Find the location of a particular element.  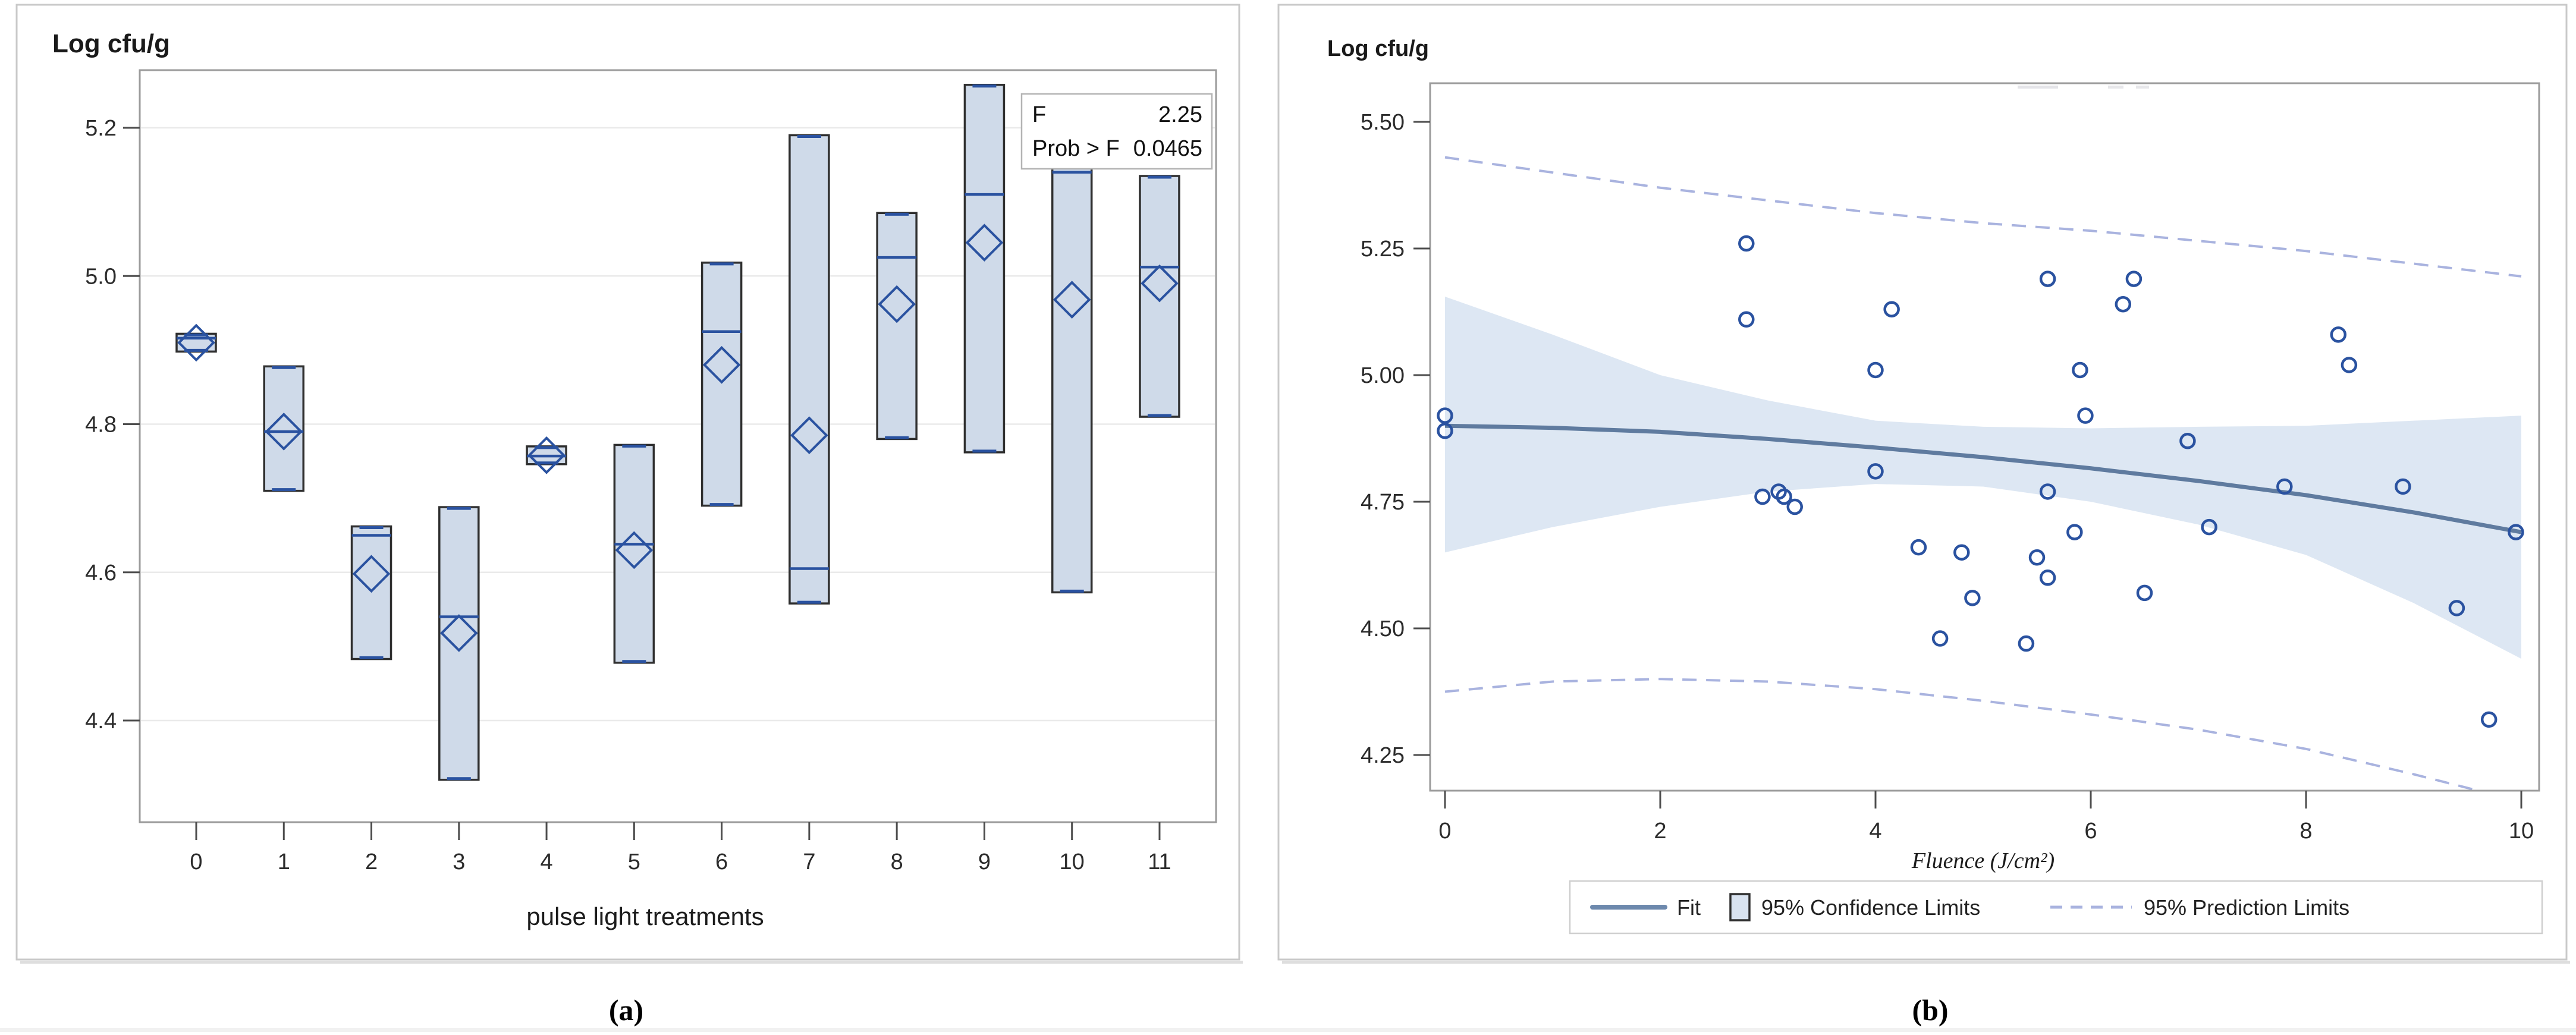

y-tick-label: 4.4 is located at coordinates (101, 722).